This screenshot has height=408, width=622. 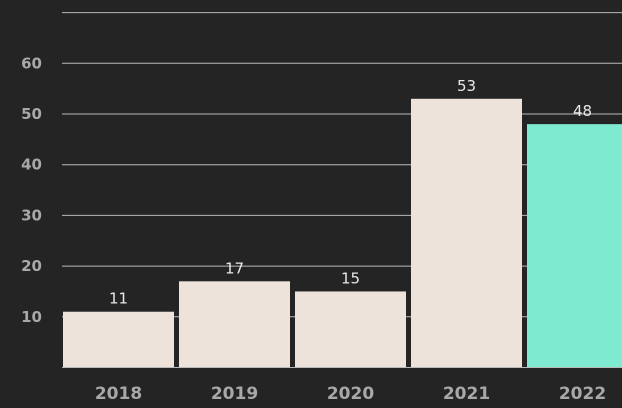 What do you see at coordinates (466, 86) in the screenshot?
I see `data-label-2021: 53` at bounding box center [466, 86].